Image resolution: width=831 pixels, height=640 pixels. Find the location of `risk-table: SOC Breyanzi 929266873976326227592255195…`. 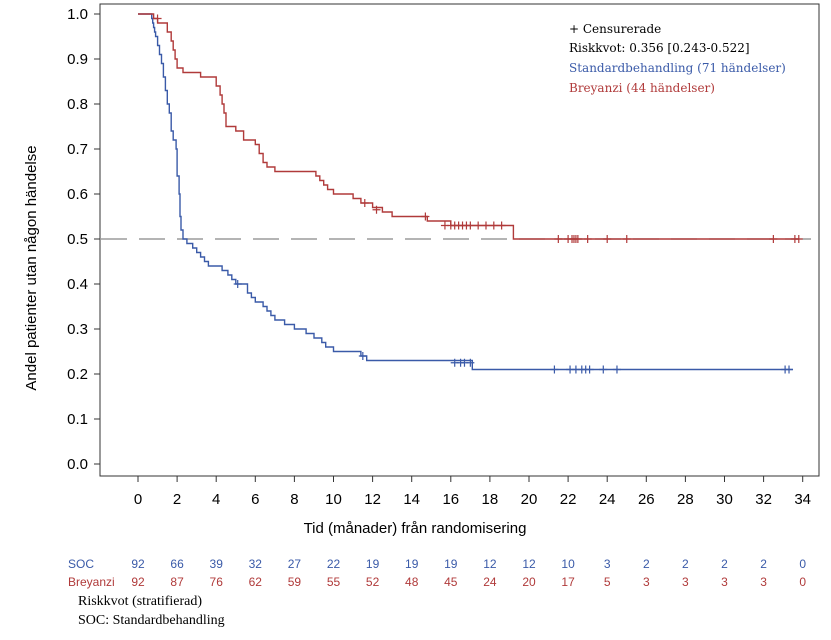

risk-table: SOC Breyanzi 929266873976326227592255195… is located at coordinates (437, 573).